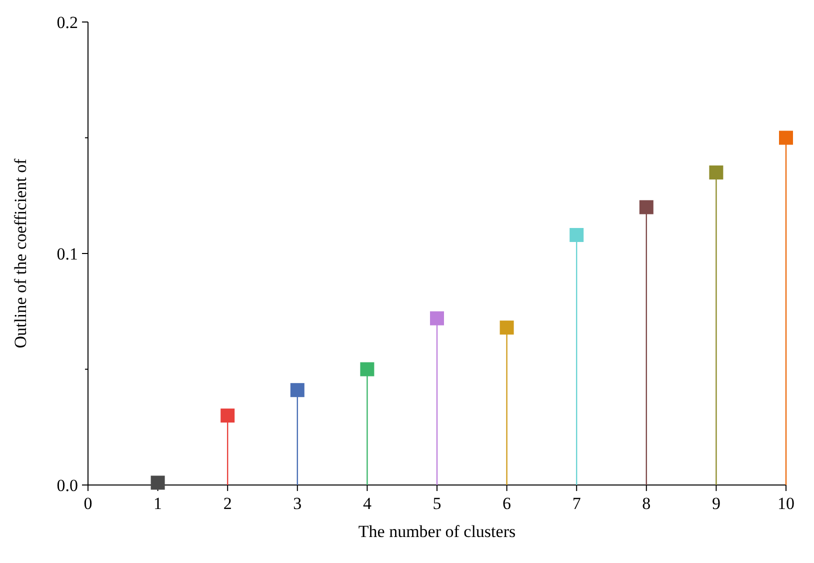 The width and height of the screenshot is (814, 563). Describe the element at coordinates (67, 485) in the screenshot. I see `y-tick-label: 0.0` at that location.